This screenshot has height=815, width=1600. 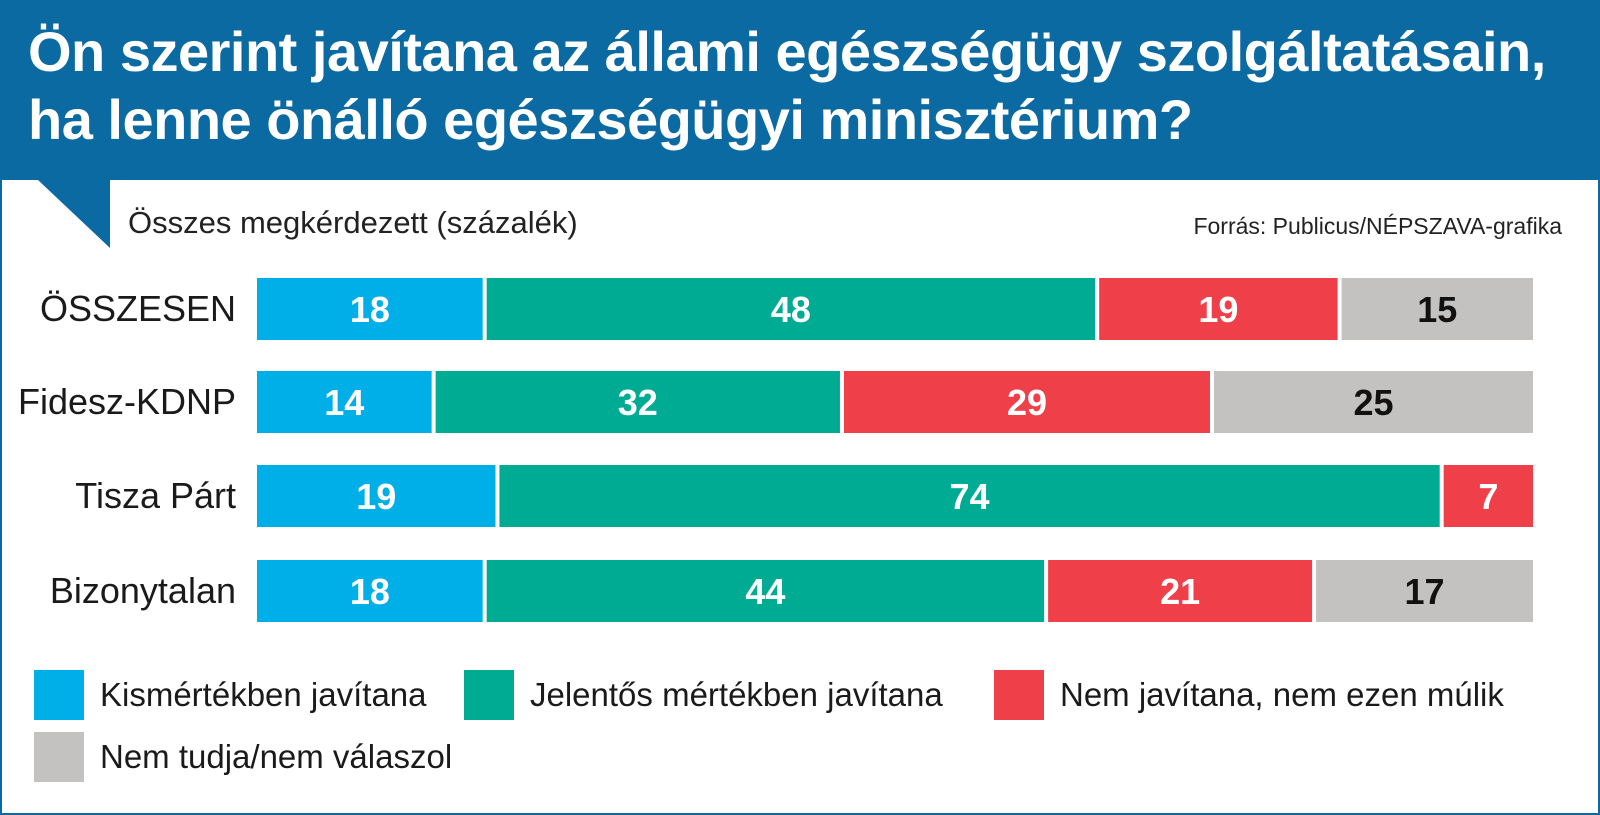 What do you see at coordinates (74, 214) in the screenshot?
I see `header-notch` at bounding box center [74, 214].